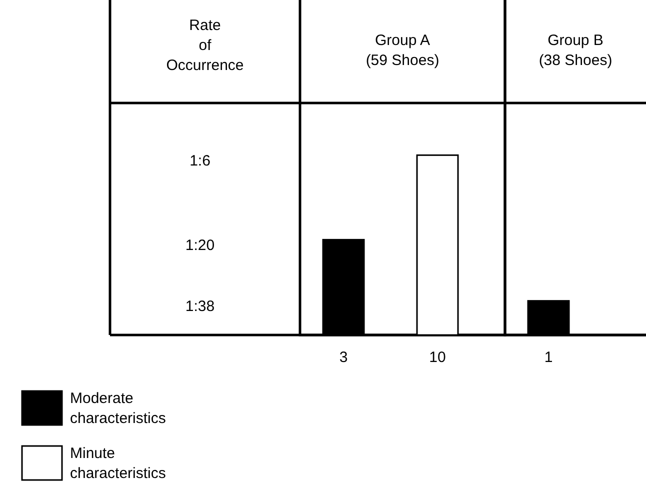  What do you see at coordinates (200, 307) in the screenshot?
I see `text: 1:38` at bounding box center [200, 307].